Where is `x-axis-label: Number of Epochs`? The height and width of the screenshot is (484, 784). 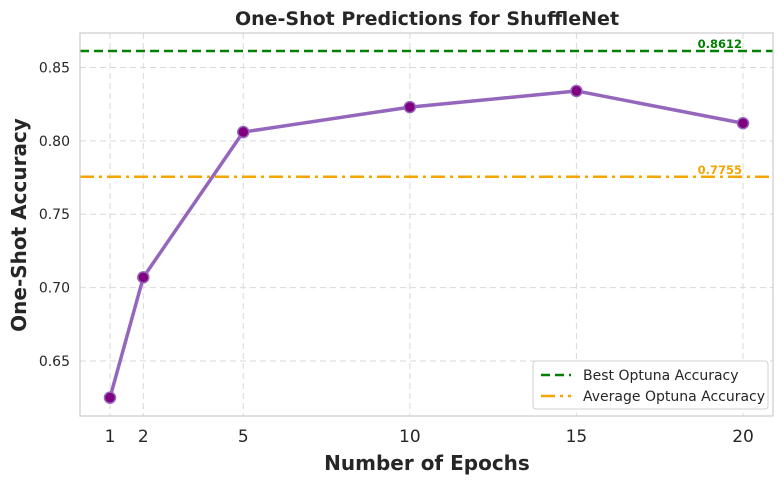 x-axis-label: Number of Epochs is located at coordinates (427, 463).